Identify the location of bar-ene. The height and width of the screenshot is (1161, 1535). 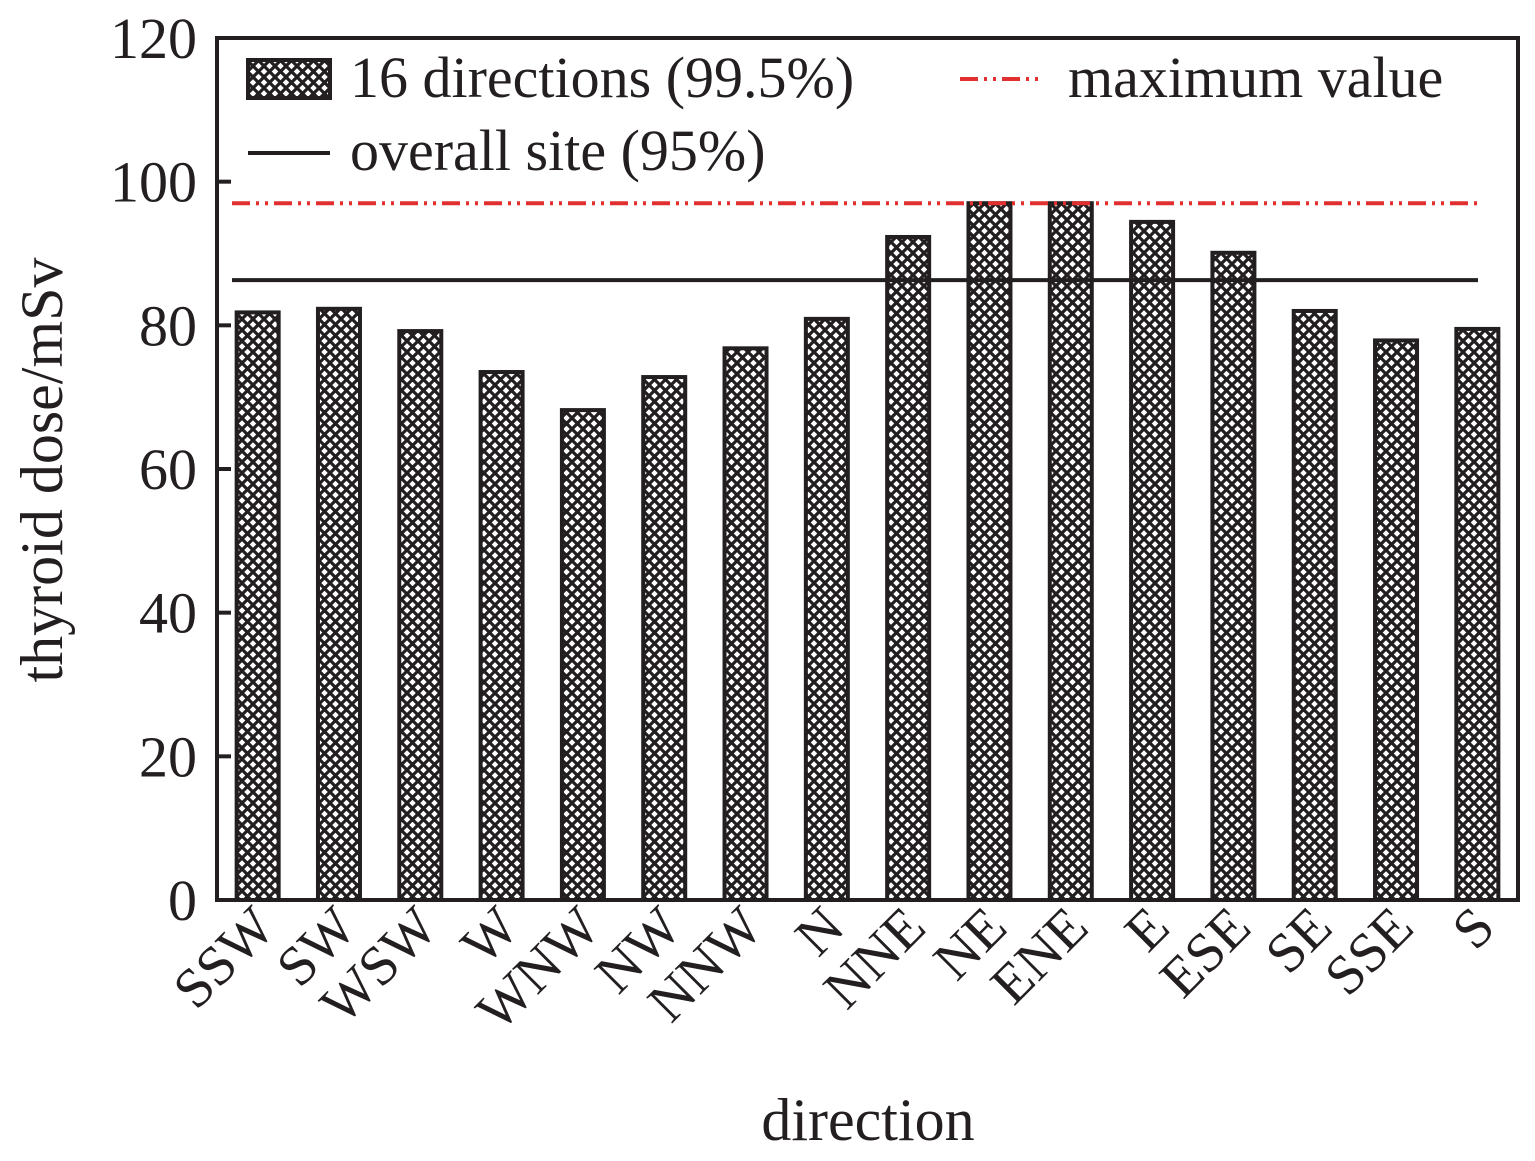
(1070, 551).